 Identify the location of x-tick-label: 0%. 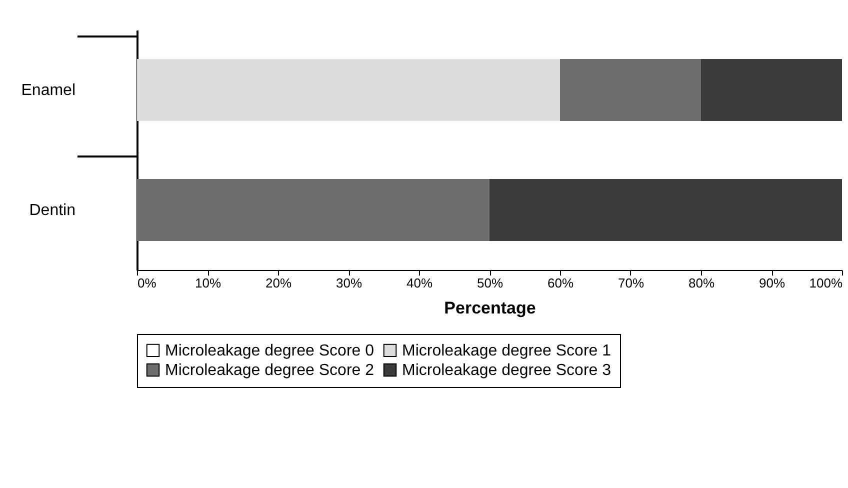
(147, 283).